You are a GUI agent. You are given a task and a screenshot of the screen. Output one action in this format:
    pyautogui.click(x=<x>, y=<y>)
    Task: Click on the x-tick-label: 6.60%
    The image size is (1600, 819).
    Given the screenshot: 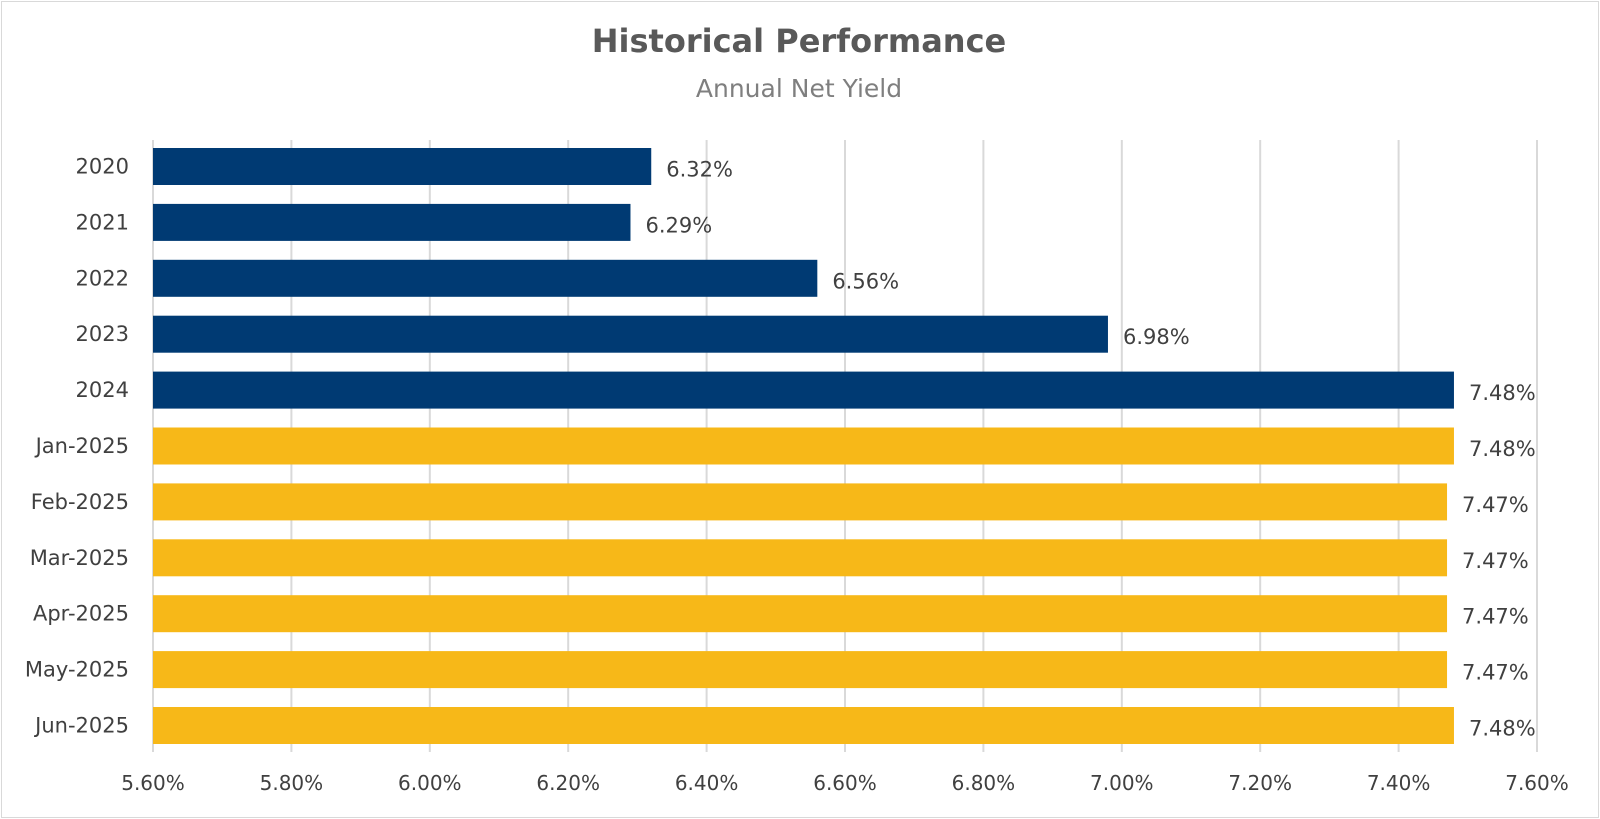 What is the action you would take?
    pyautogui.click(x=845, y=783)
    